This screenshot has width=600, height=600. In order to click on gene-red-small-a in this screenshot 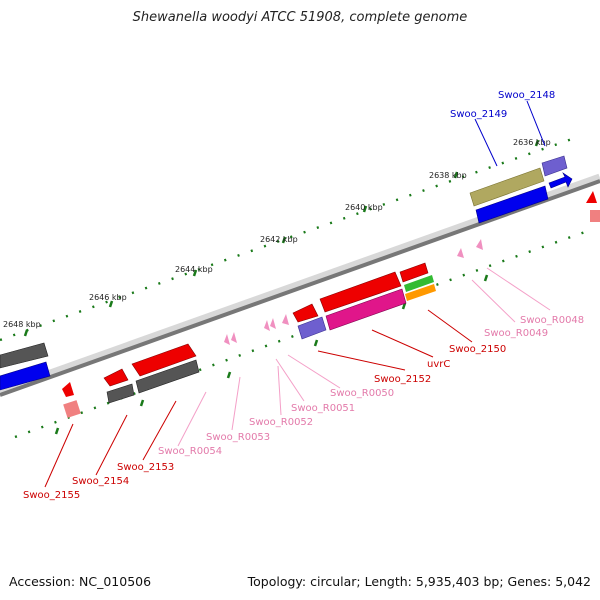, I will do `click(414, 272)`.